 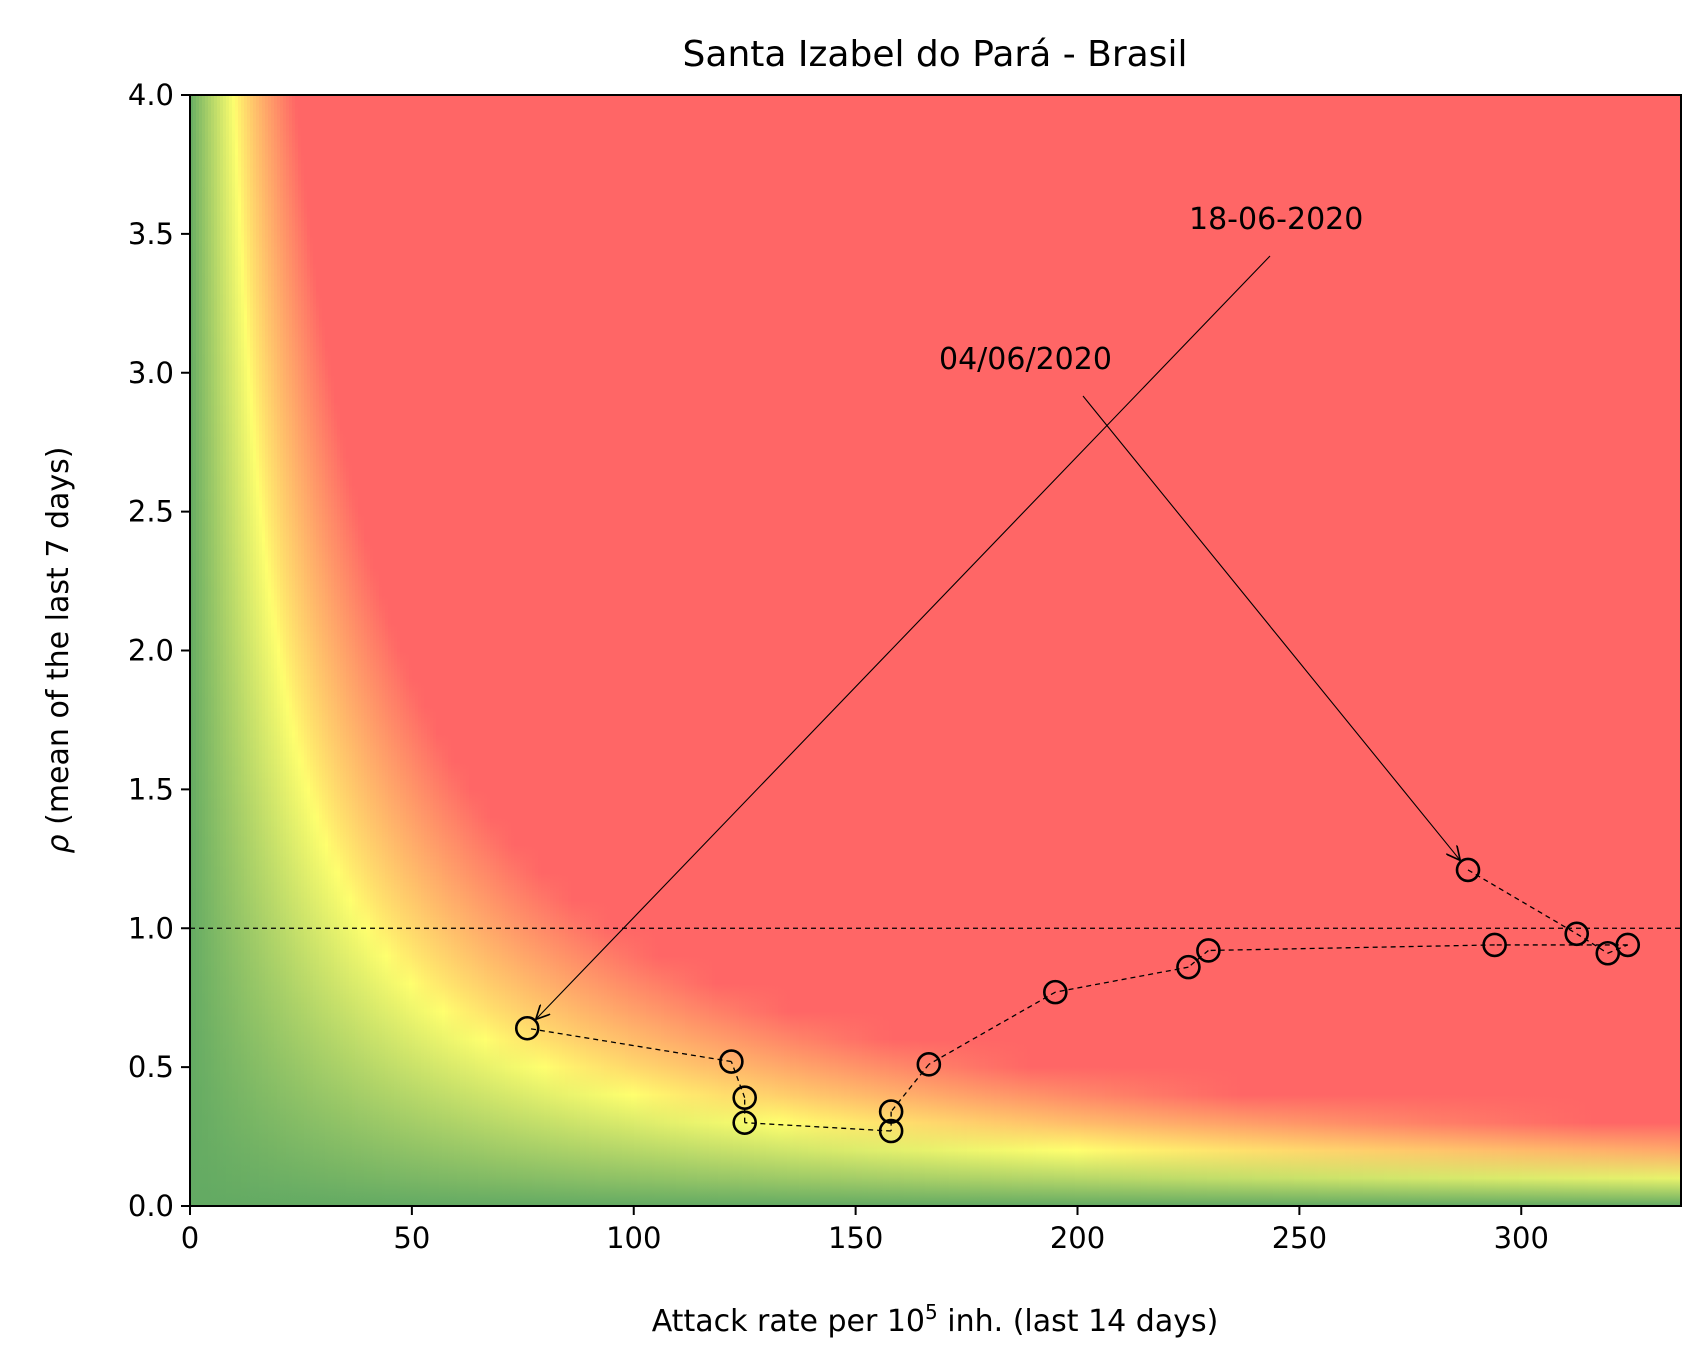 What do you see at coordinates (1521, 1238) in the screenshot?
I see `x-tick-label: 300` at bounding box center [1521, 1238].